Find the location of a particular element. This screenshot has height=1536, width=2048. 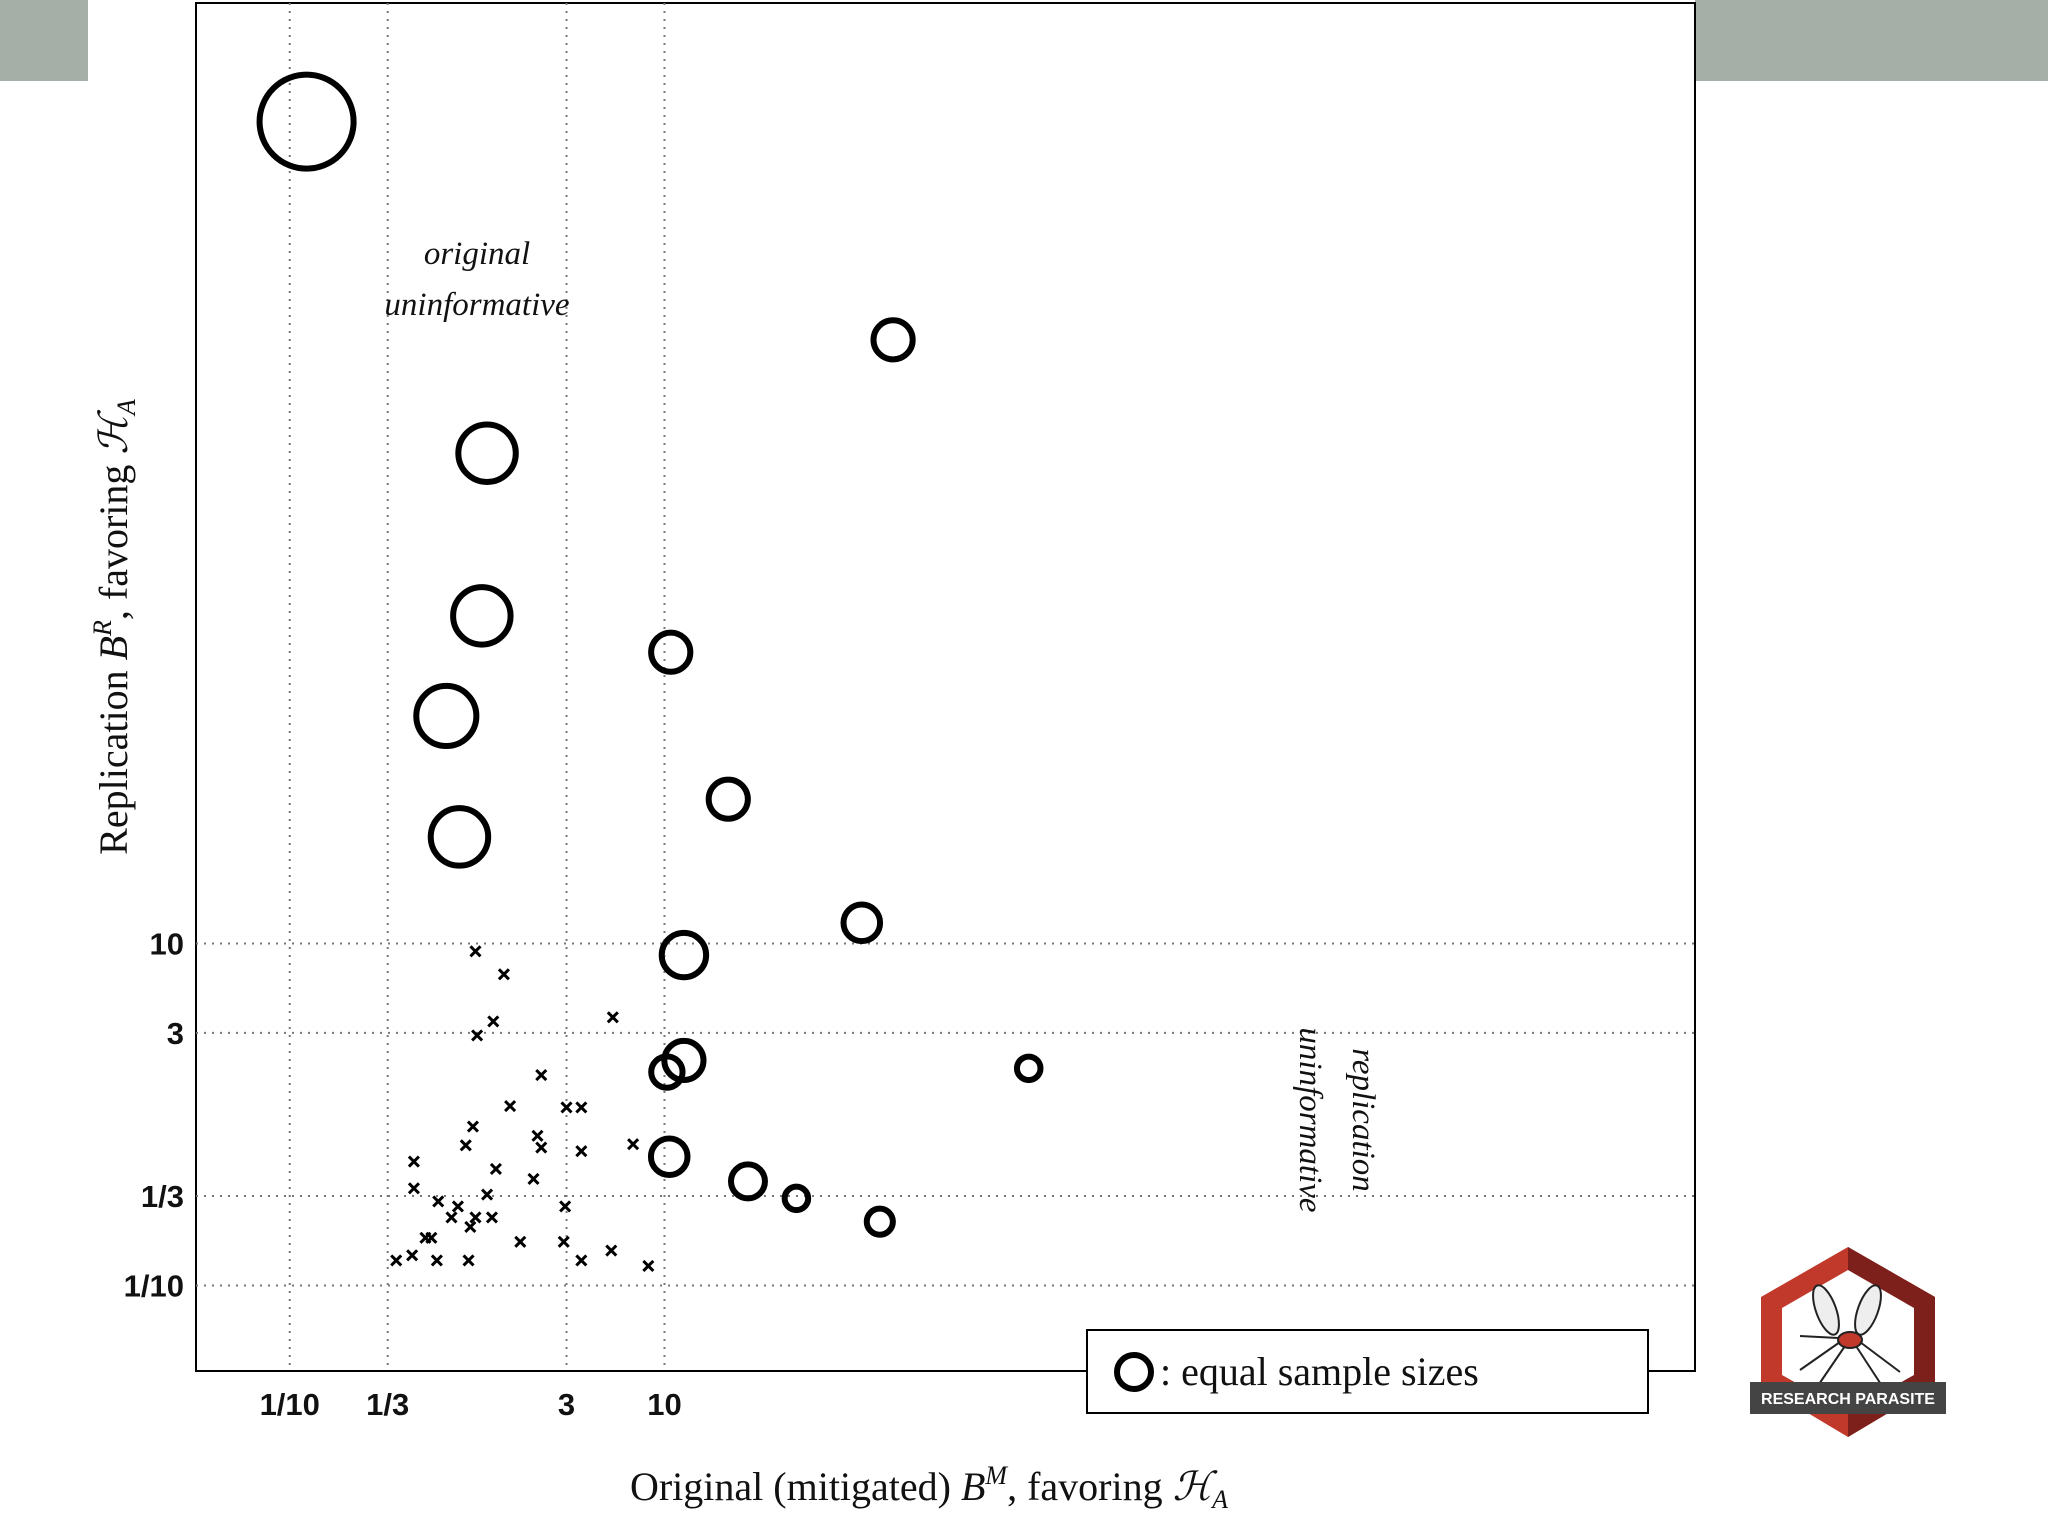

y-tick-label: 3 is located at coordinates (175, 1033).